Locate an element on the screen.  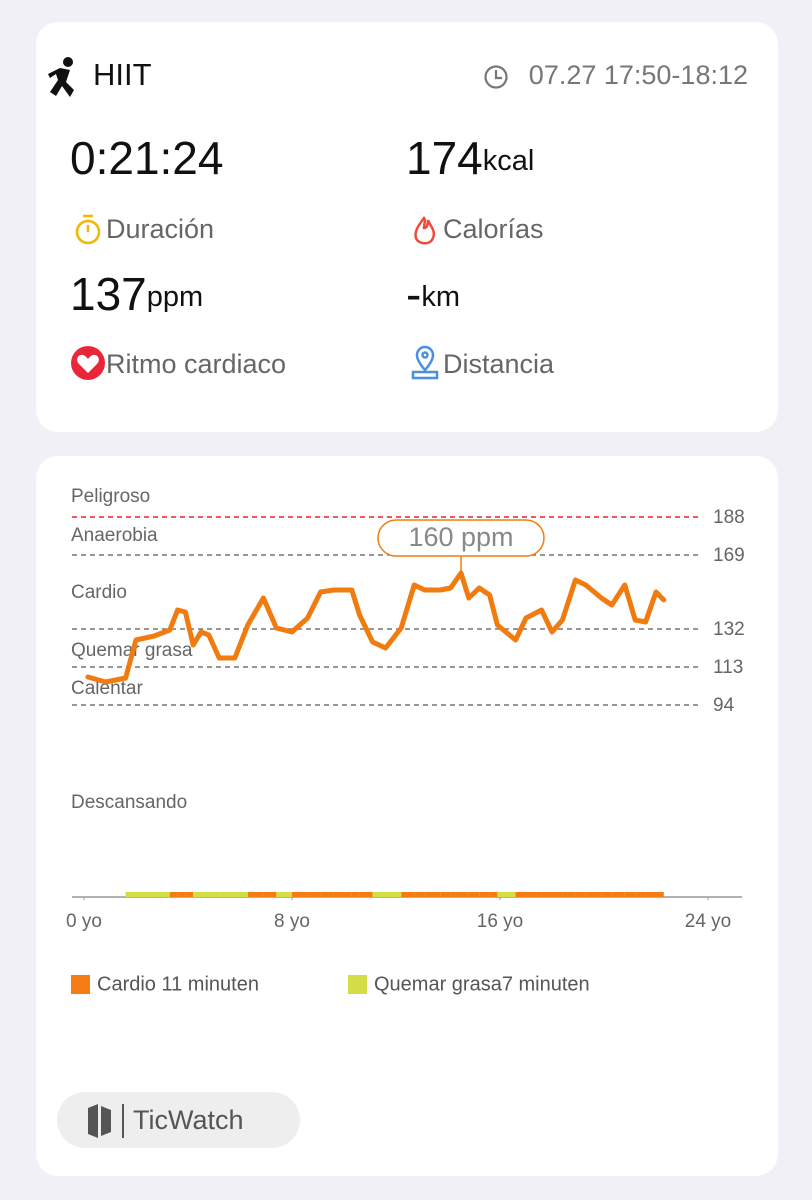
stat-label: Calorías is located at coordinates (493, 229).